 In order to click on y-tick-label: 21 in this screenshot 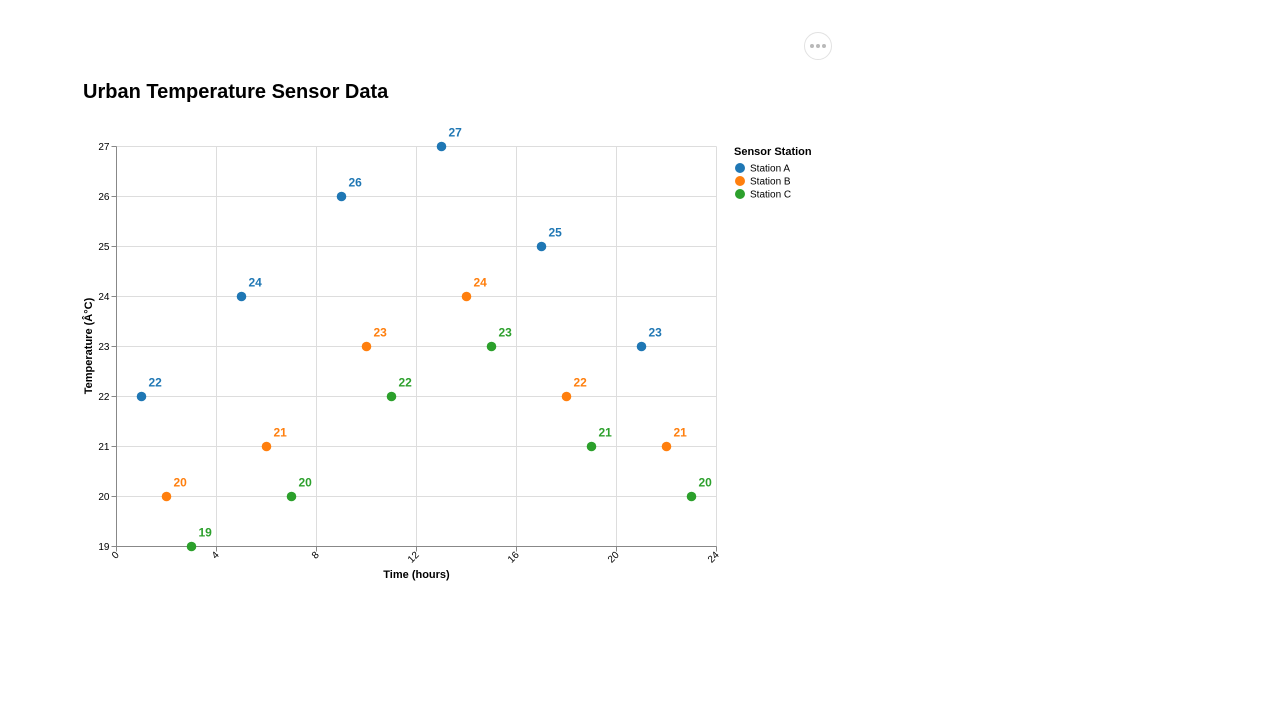, I will do `click(104, 447)`.